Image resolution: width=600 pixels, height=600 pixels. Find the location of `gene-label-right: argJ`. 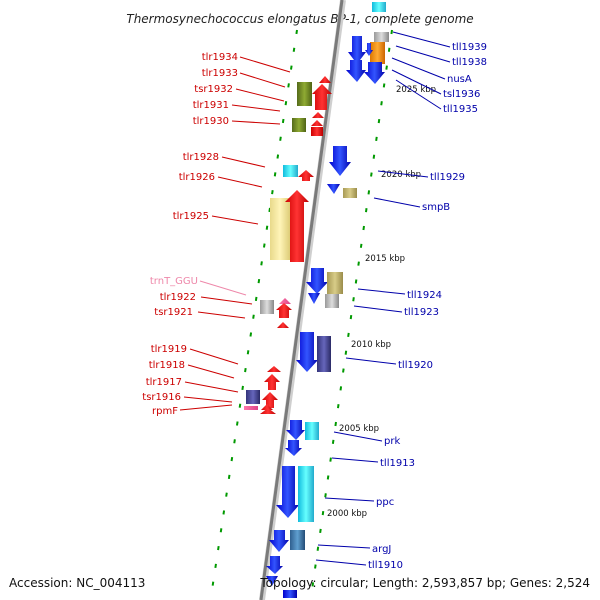

gene-label-right: argJ is located at coordinates (381, 549).